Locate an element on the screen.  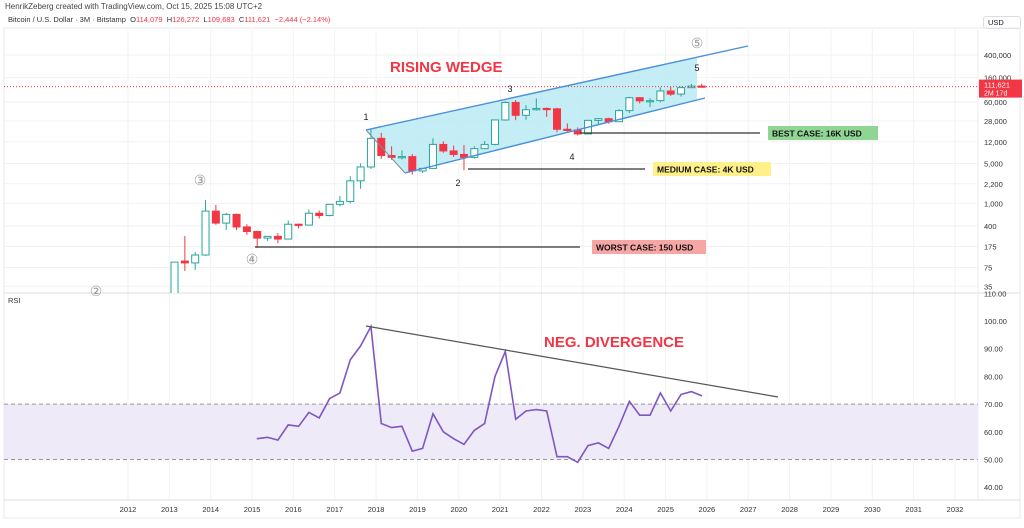
rsi-tick-label: 100.00 is located at coordinates (995, 321).